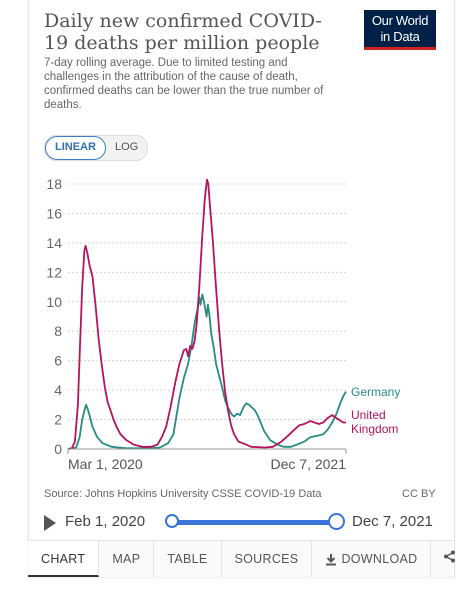  I want to click on x-tick-label-start: Mar 1, 2020, so click(105, 464).